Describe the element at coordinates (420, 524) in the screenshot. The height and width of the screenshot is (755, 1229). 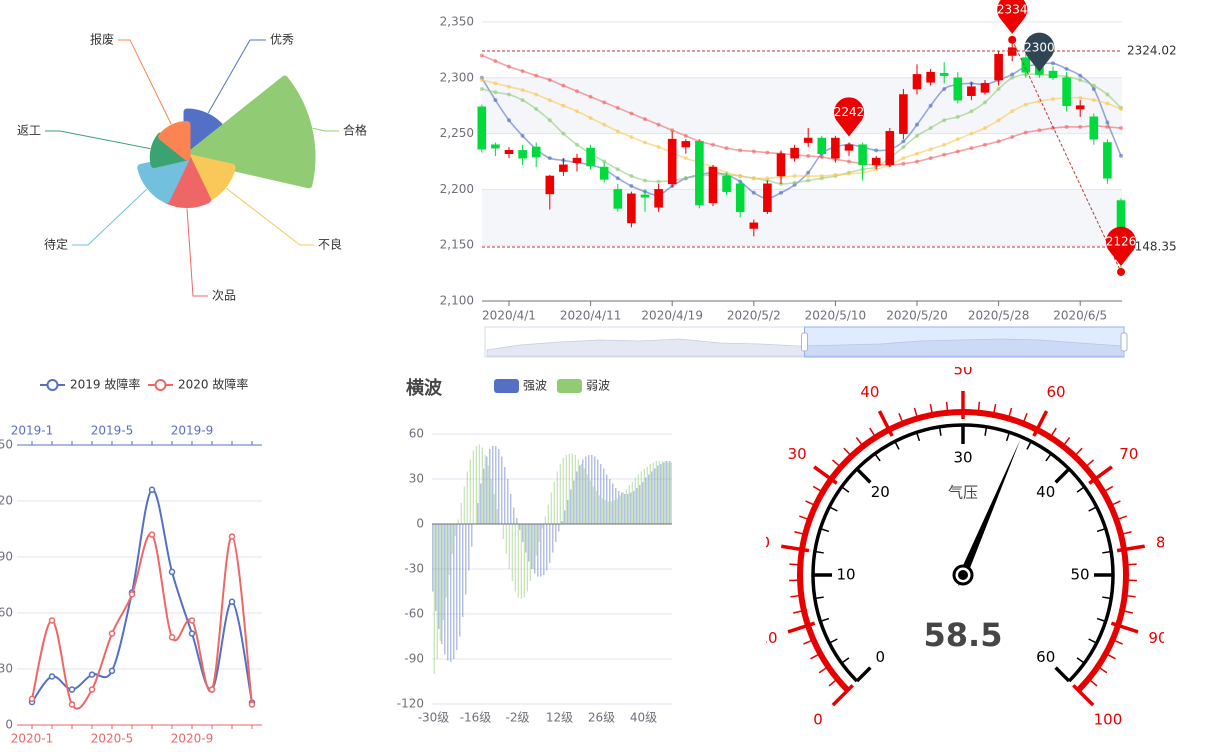
I see `y-tick-label: 0` at that location.